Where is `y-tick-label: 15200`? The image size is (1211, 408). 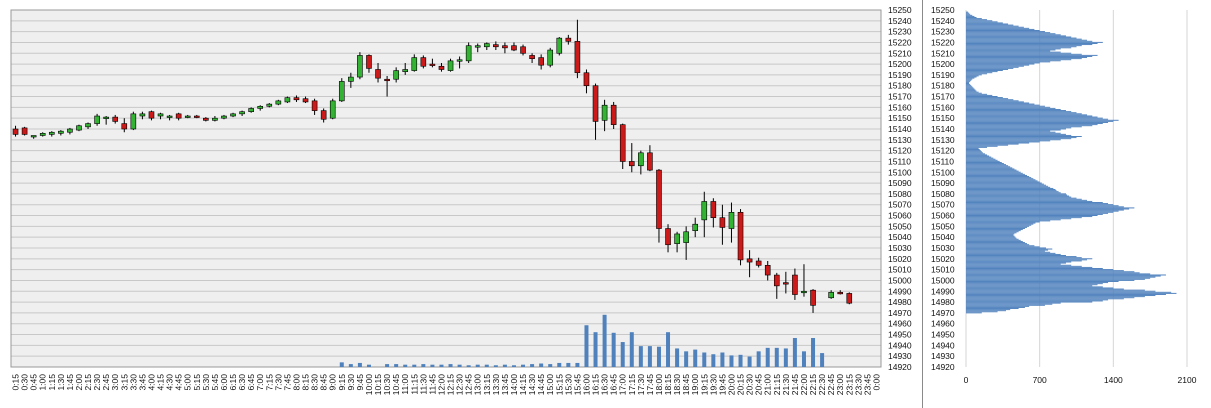 y-tick-label: 15200 is located at coordinates (900, 64).